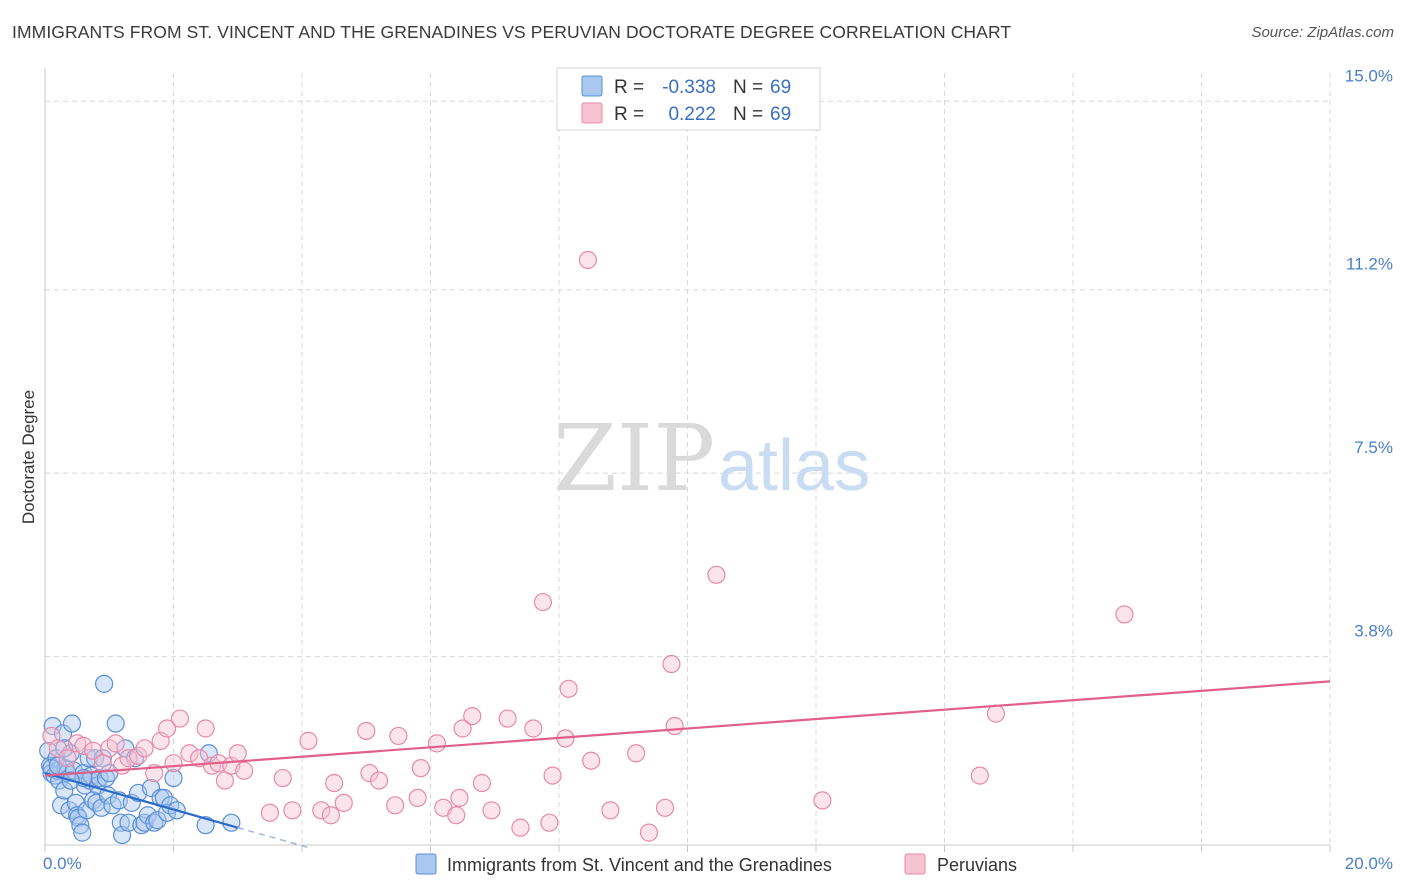 The image size is (1406, 892). I want to click on legend-swatch-pink, so click(592, 113).